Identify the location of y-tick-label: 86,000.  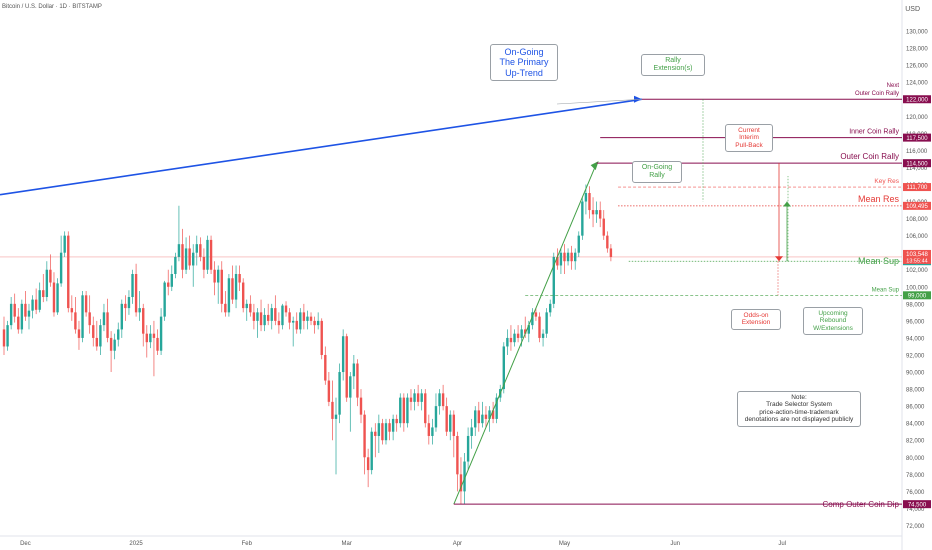
(915, 408).